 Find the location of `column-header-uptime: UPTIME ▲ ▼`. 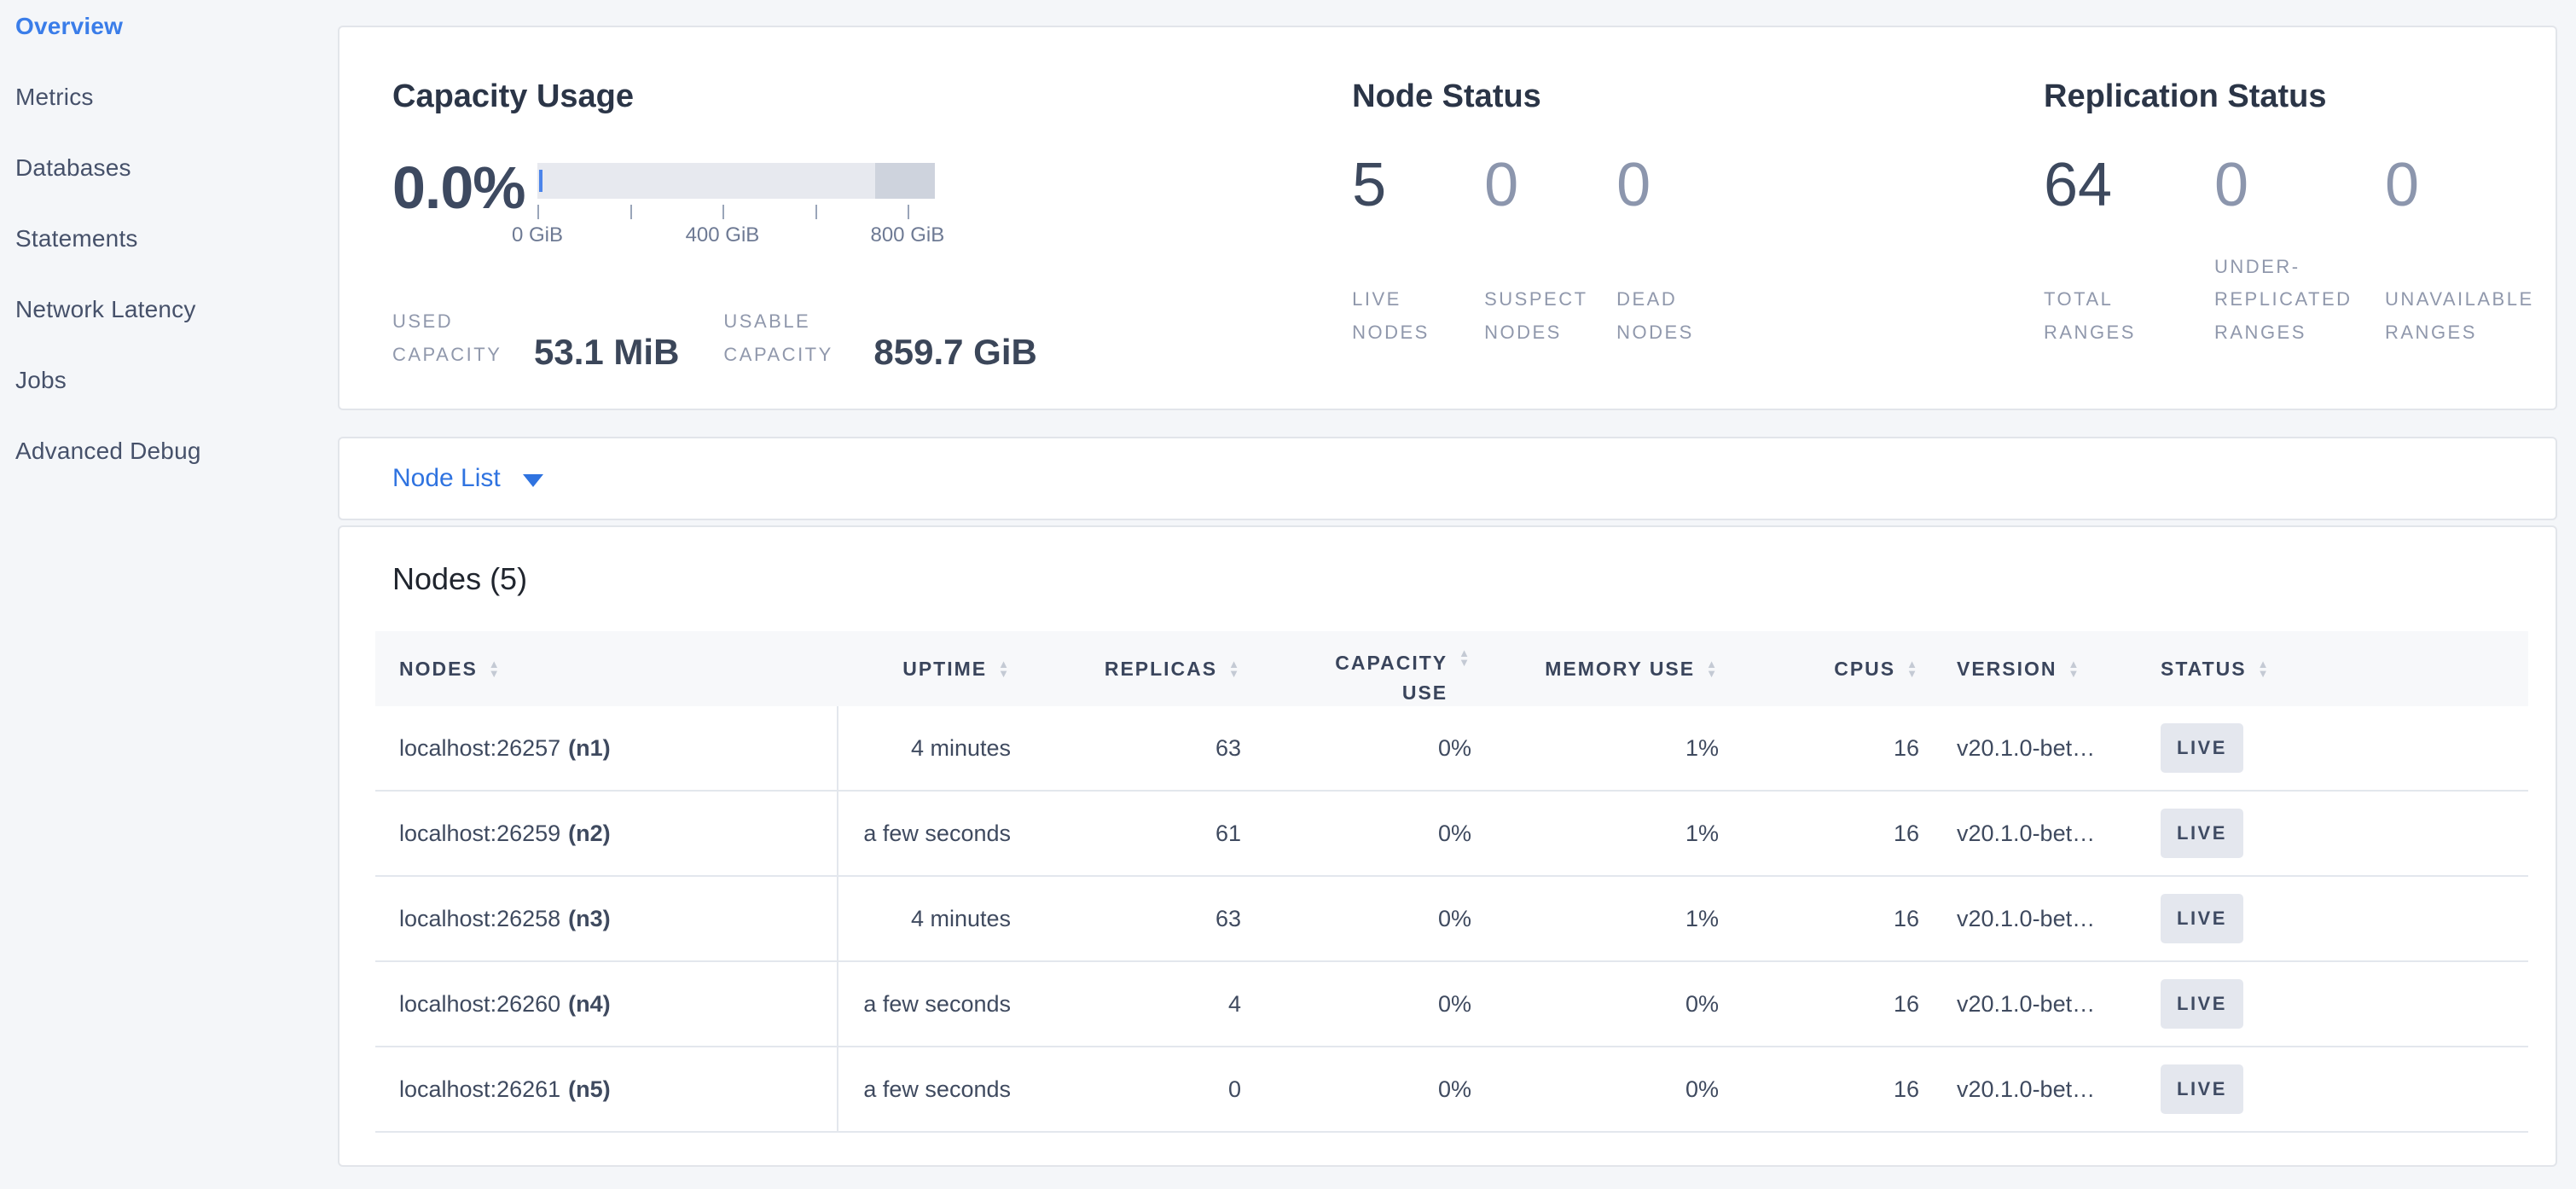

column-header-uptime: UPTIME ▲ ▼ is located at coordinates (936, 668).